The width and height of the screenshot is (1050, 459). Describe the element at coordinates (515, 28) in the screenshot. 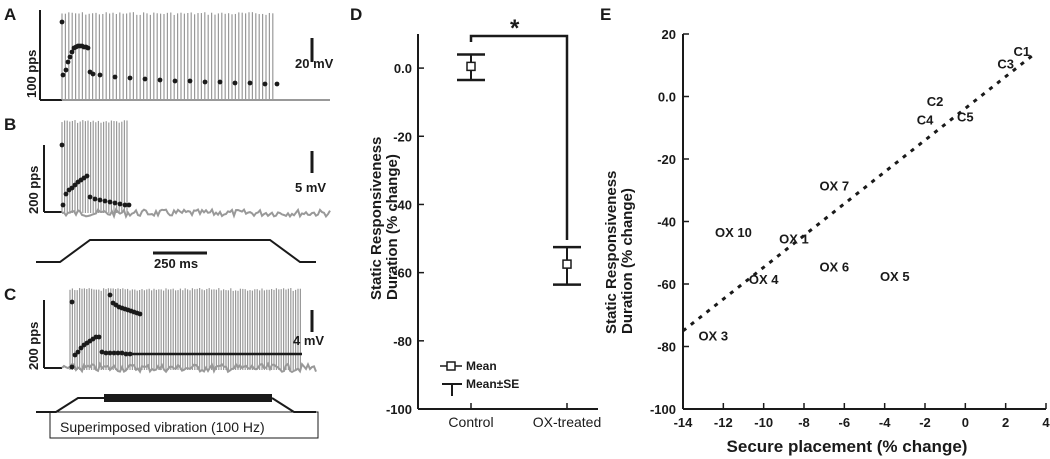

I see `significance-star: *` at that location.